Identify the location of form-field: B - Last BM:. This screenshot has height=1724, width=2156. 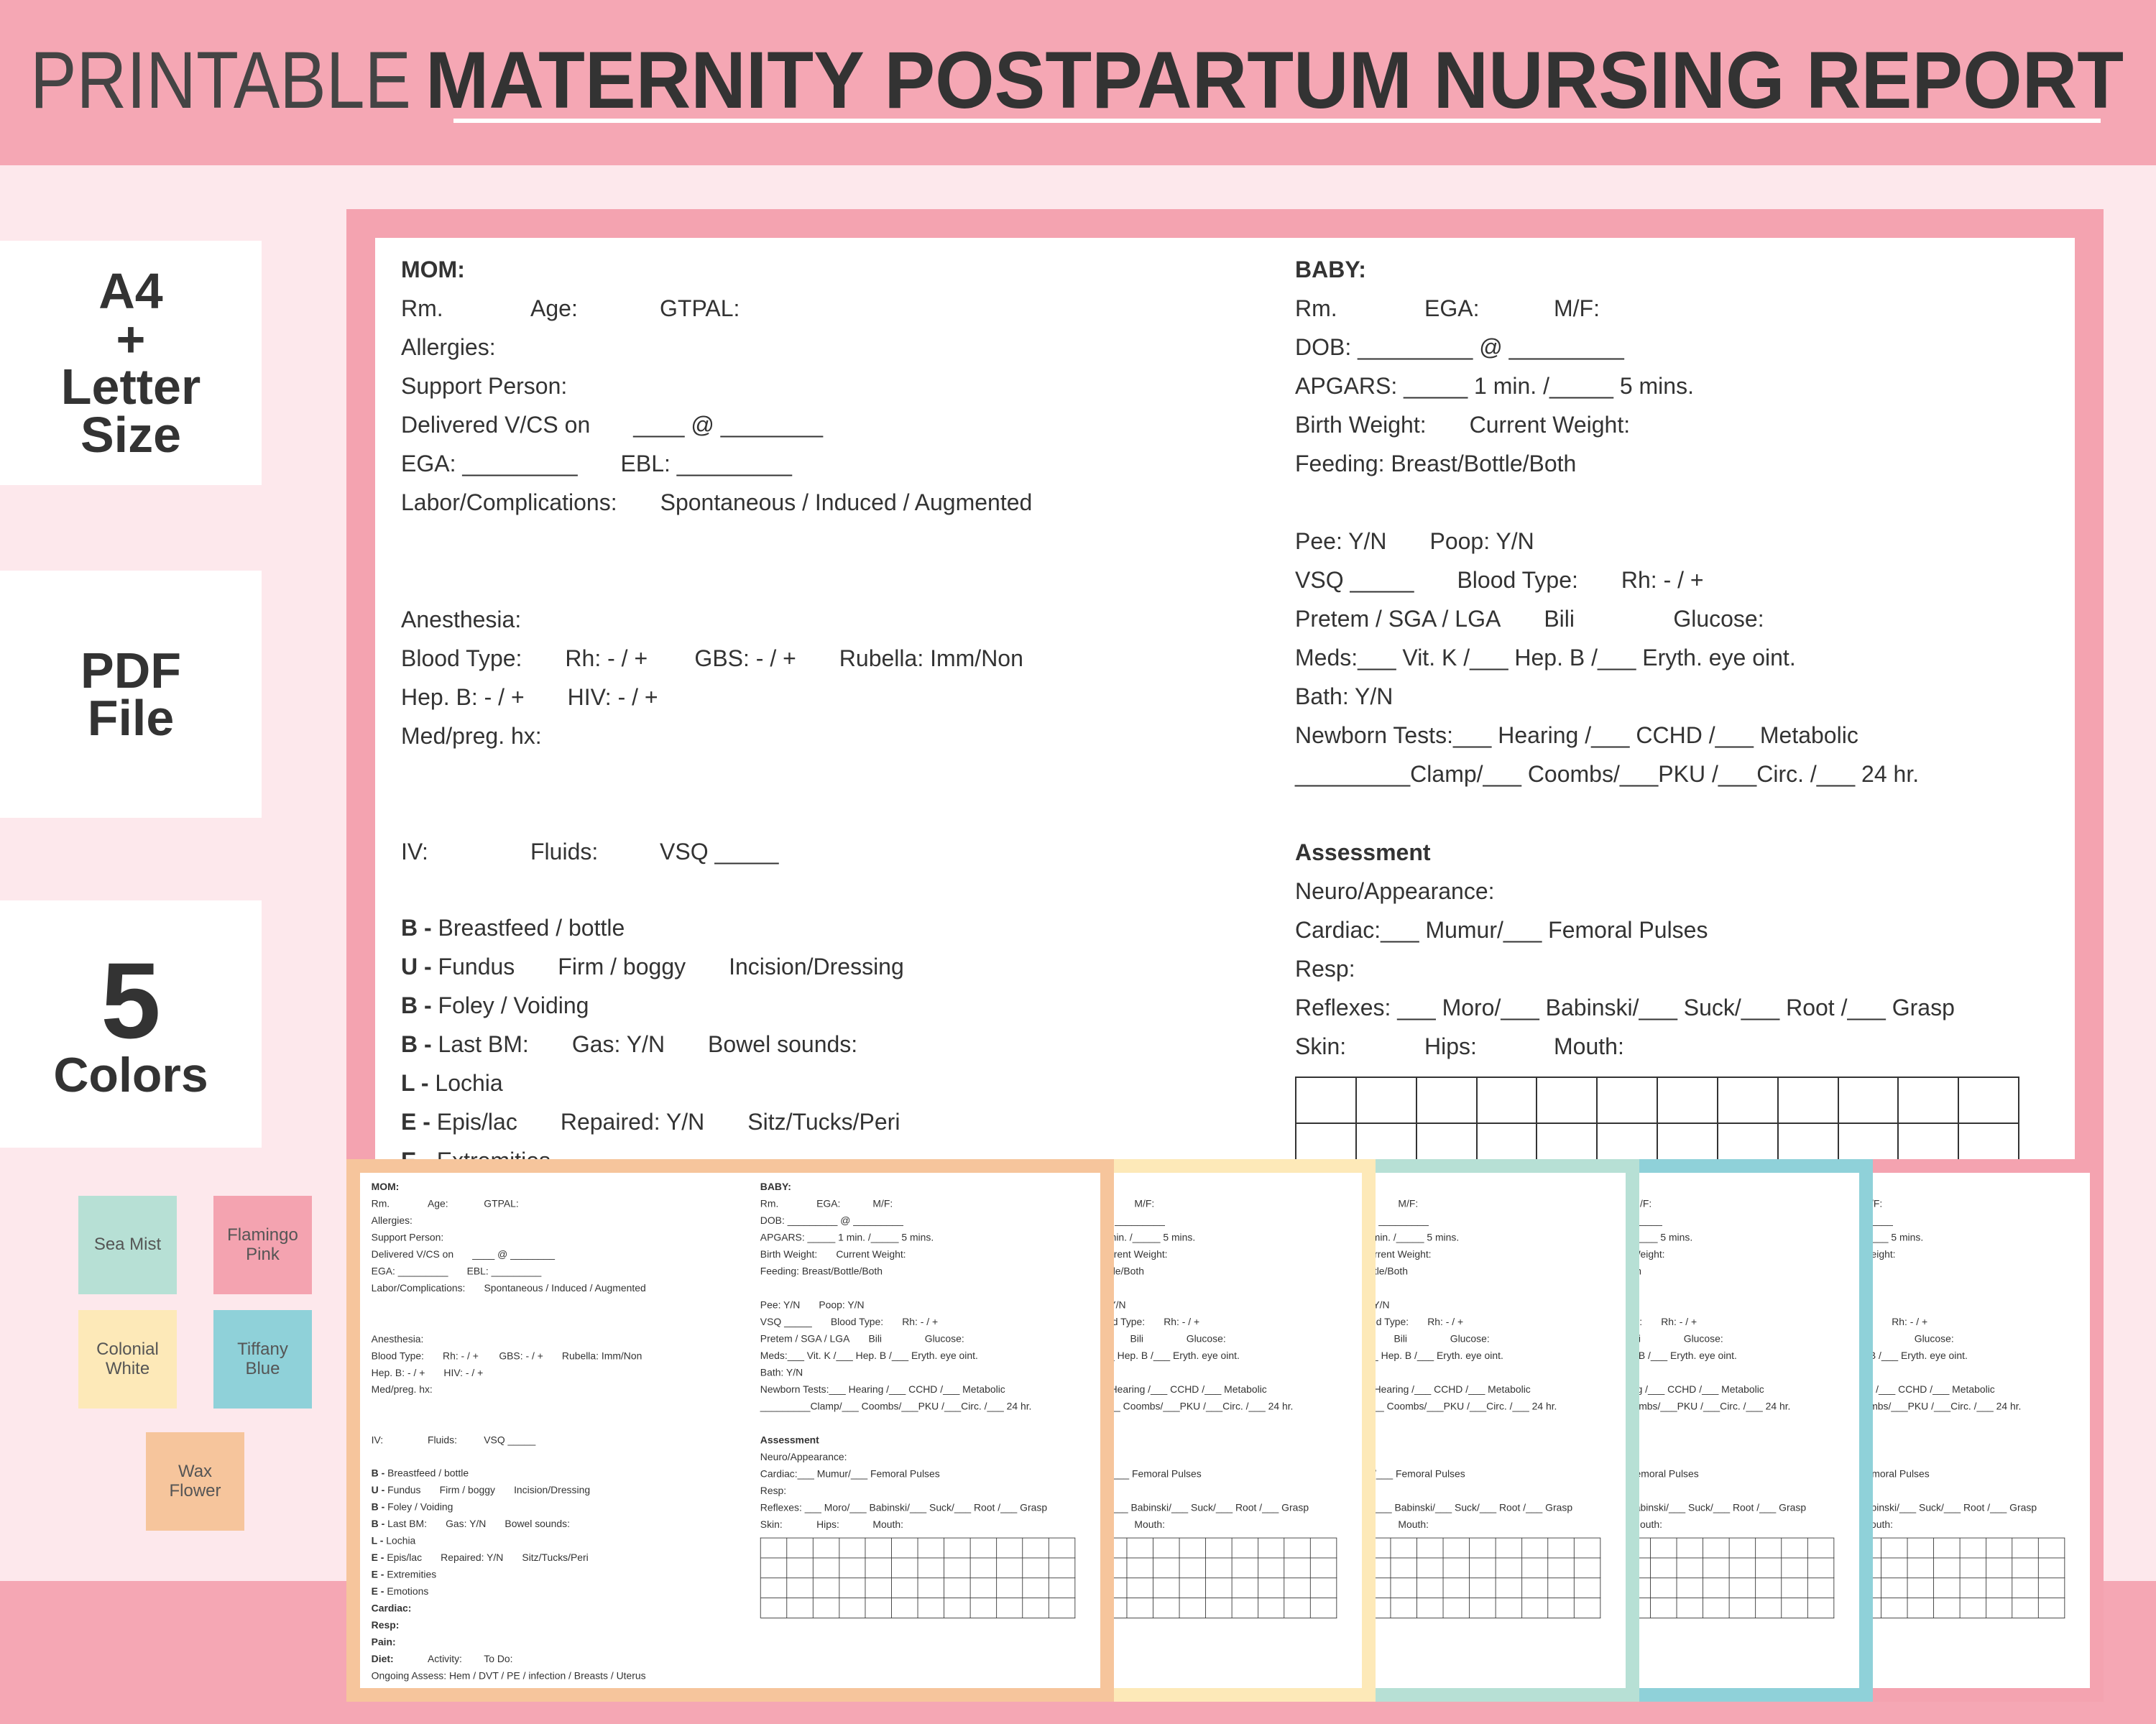
(399, 1523).